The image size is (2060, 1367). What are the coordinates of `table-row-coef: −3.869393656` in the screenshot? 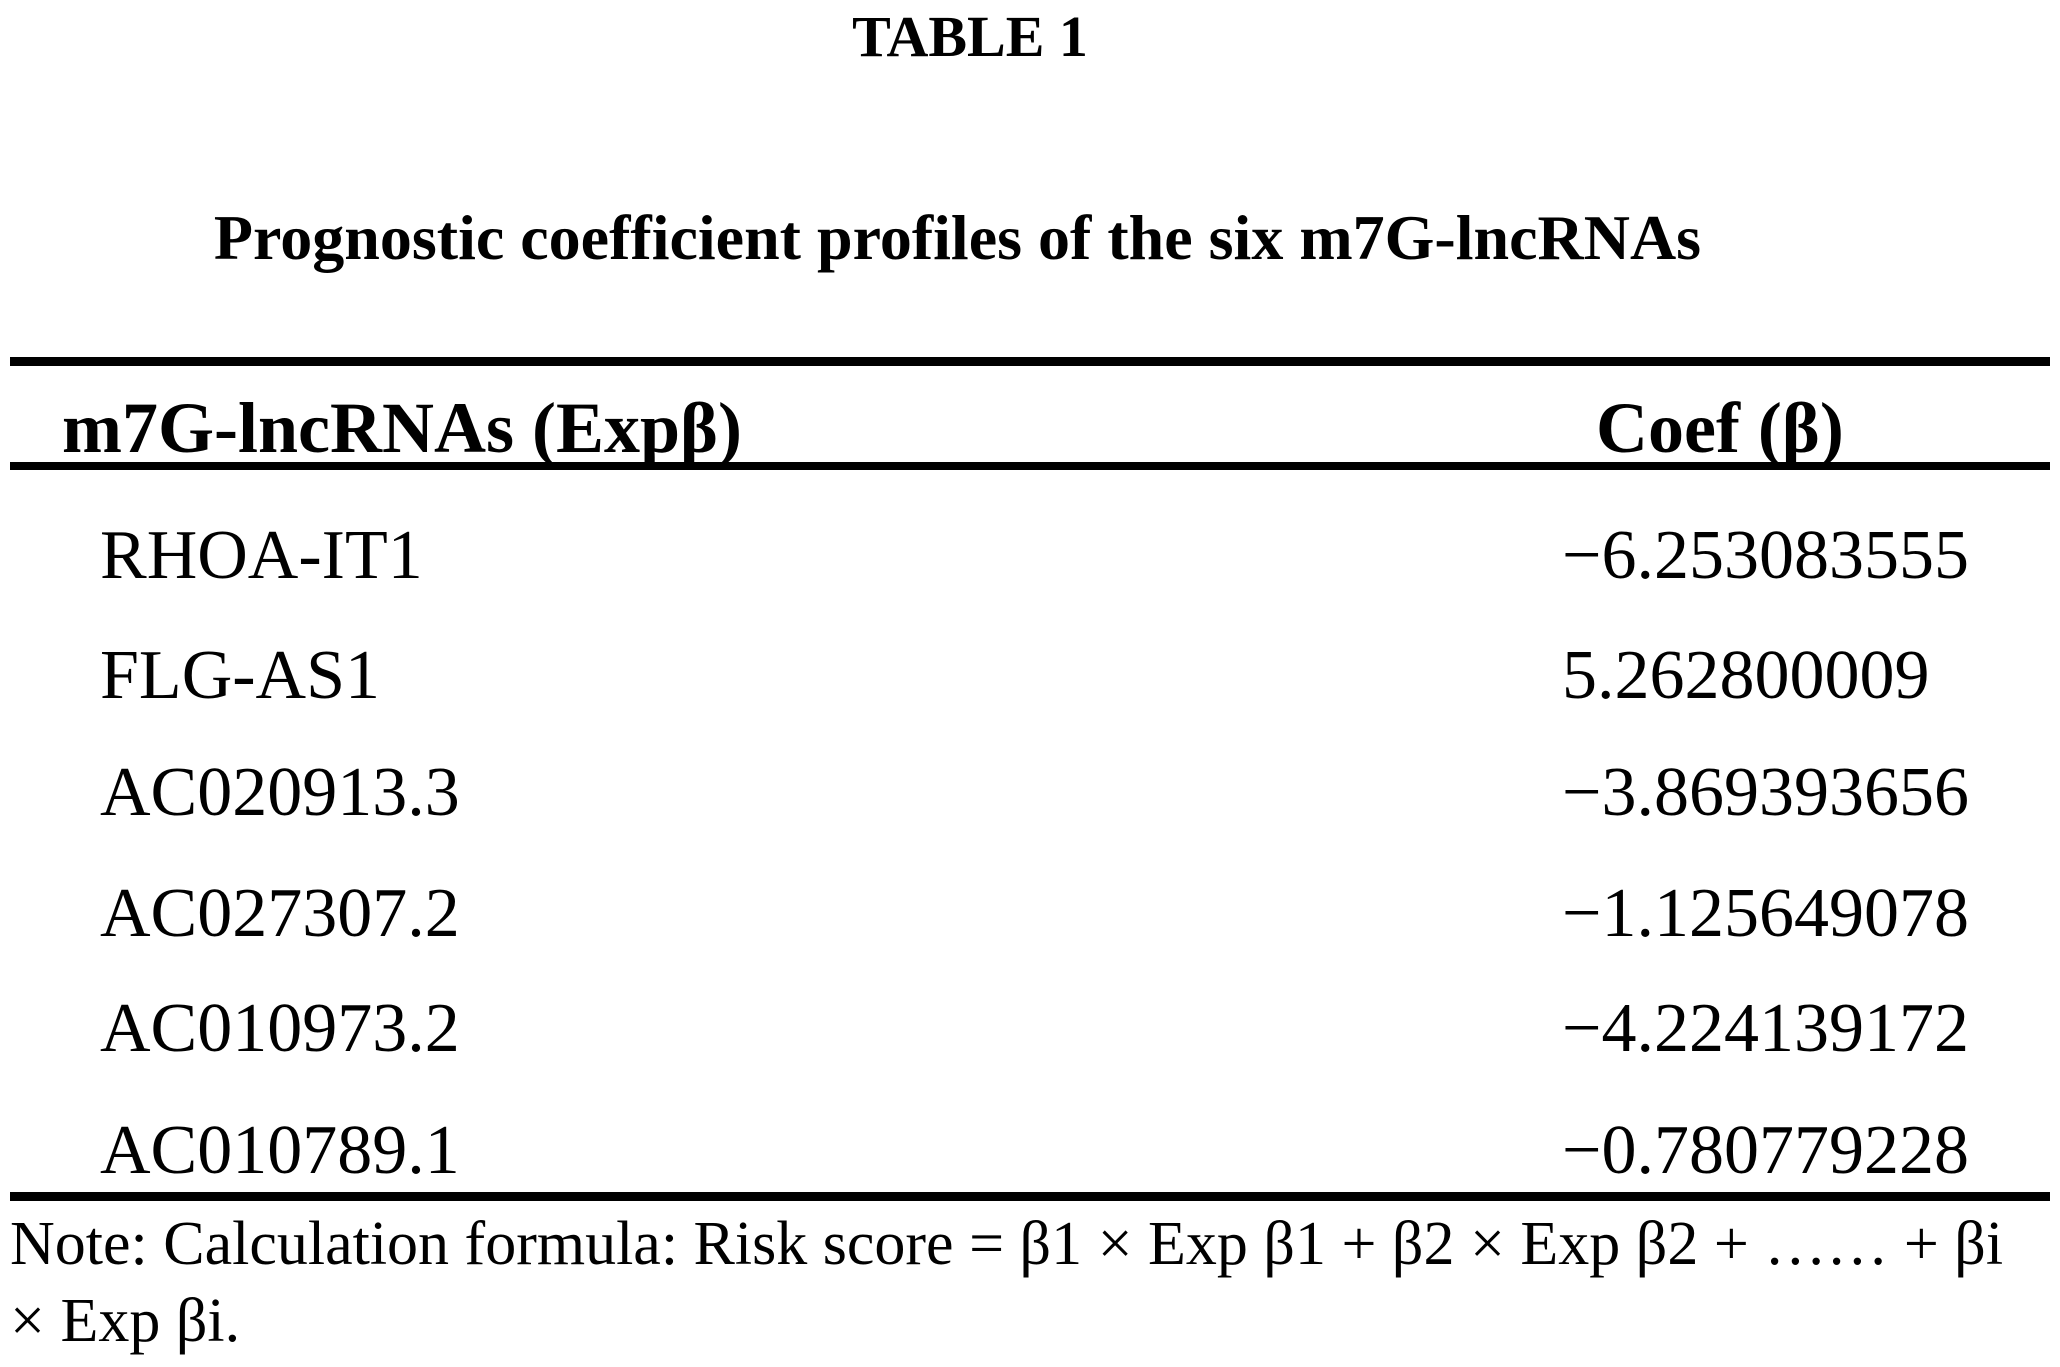 It's located at (1765, 792).